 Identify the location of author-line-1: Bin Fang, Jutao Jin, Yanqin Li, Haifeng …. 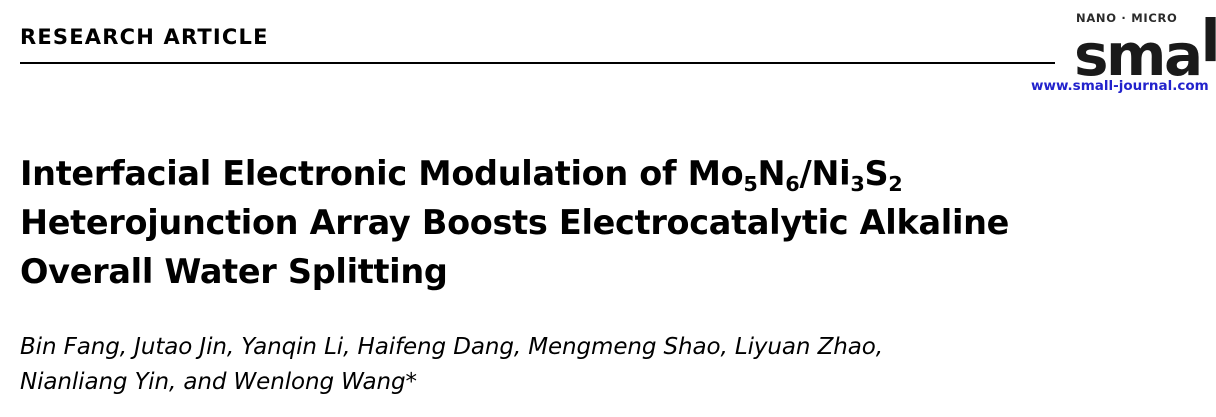
(451, 347).